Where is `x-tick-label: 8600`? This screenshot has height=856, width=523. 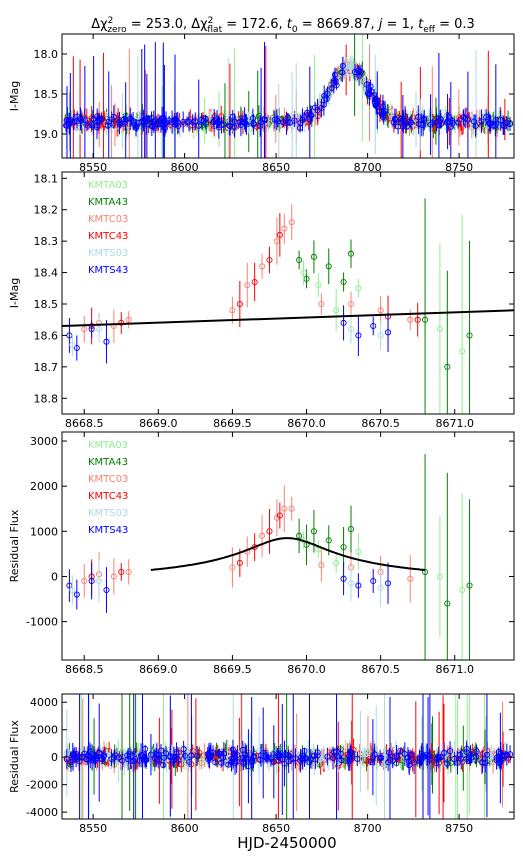 x-tick-label: 8600 is located at coordinates (185, 828).